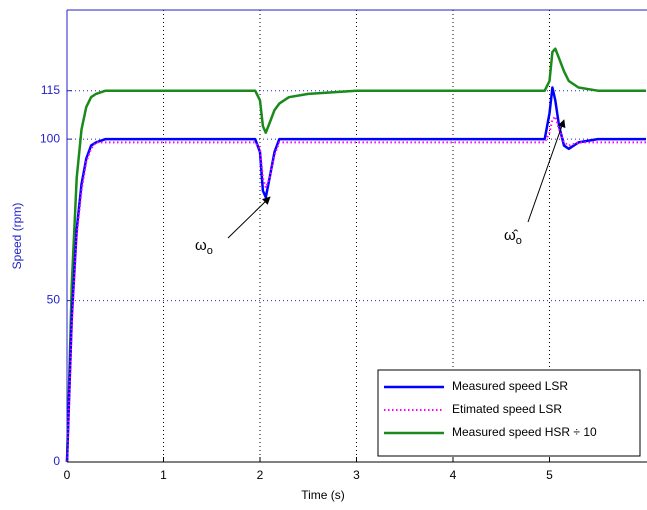 The image size is (647, 510). I want to click on y-tick-label: 50, so click(54, 300).